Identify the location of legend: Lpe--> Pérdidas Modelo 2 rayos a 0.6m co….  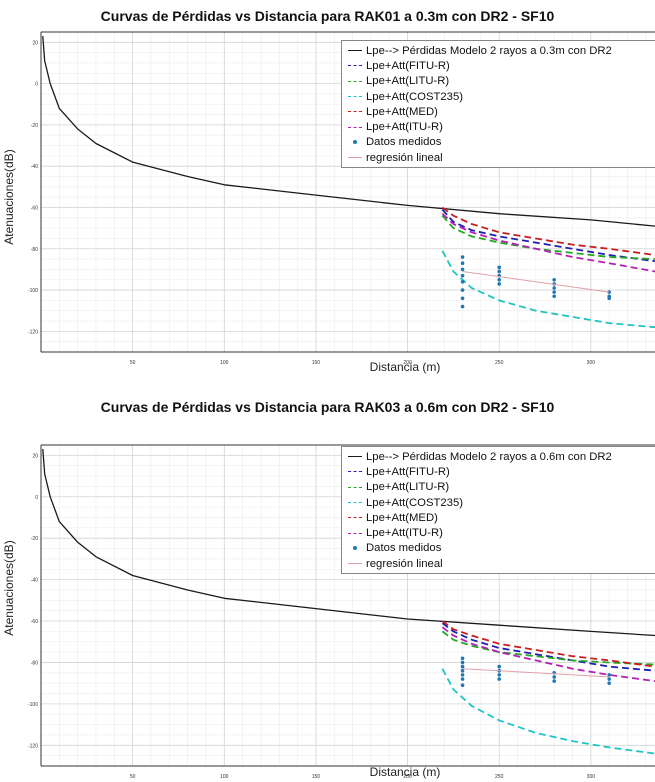
(498, 510).